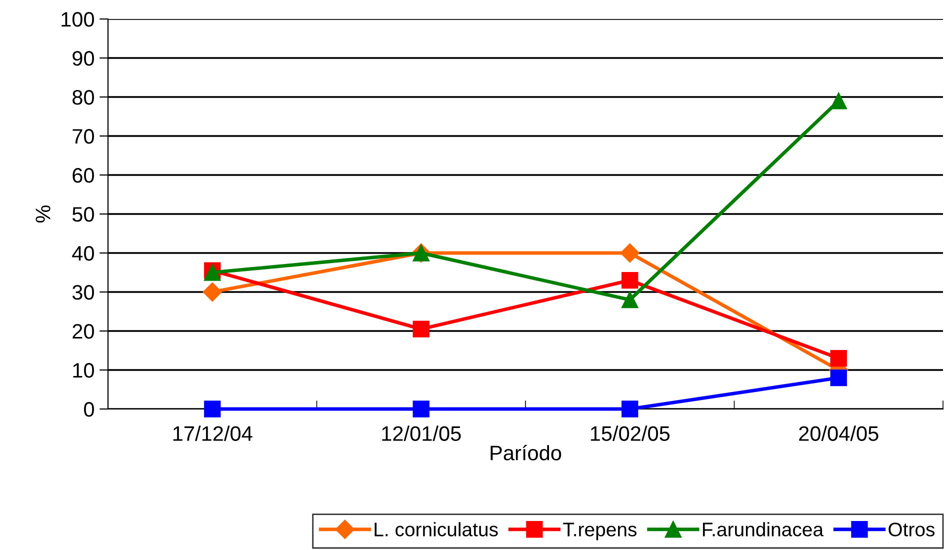 Image resolution: width=952 pixels, height=550 pixels. What do you see at coordinates (600, 531) in the screenshot?
I see `legend-label: T.repens` at bounding box center [600, 531].